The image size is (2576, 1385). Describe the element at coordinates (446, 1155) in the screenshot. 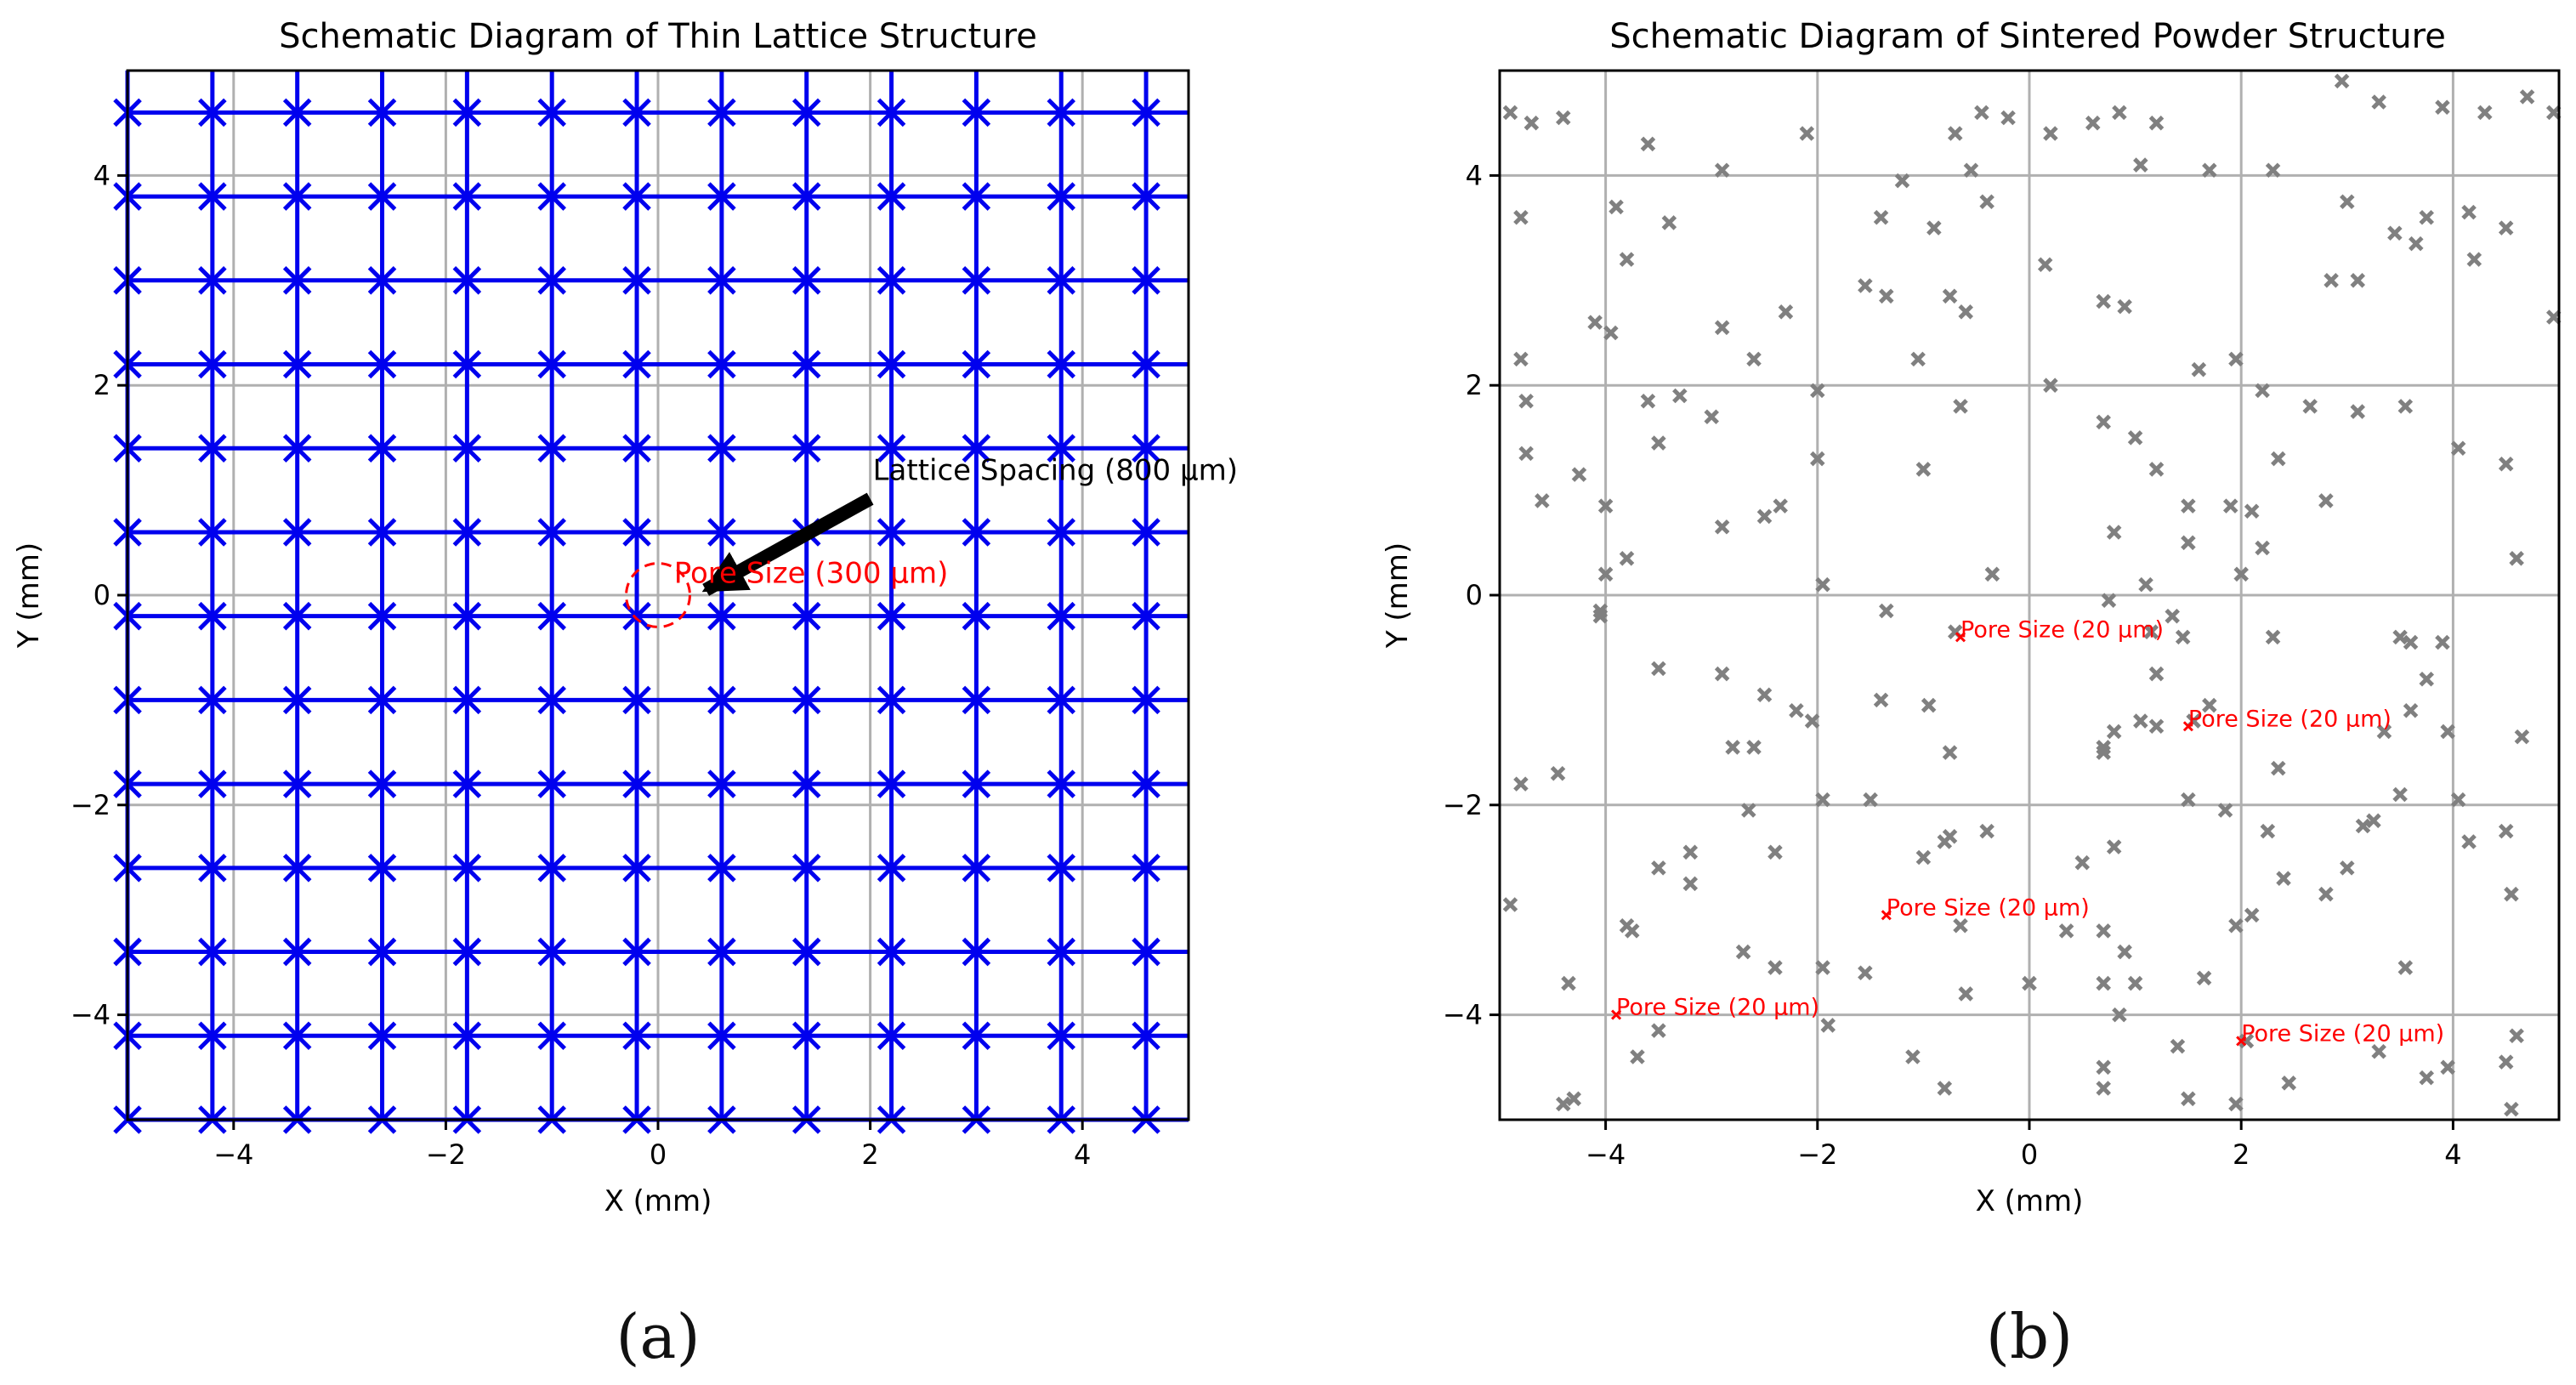

I see `x-tick-label: −2` at that location.